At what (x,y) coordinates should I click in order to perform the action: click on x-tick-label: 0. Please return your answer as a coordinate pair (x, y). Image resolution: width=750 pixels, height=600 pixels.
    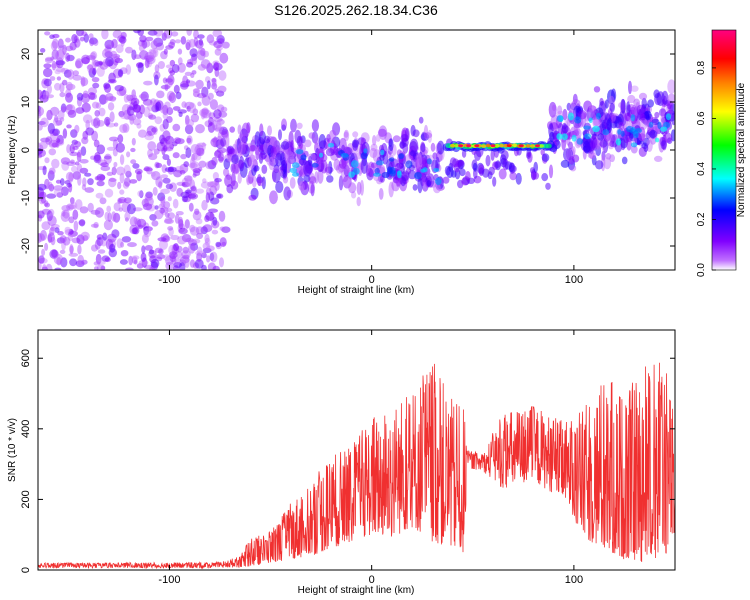
    Looking at the image, I should click on (372, 580).